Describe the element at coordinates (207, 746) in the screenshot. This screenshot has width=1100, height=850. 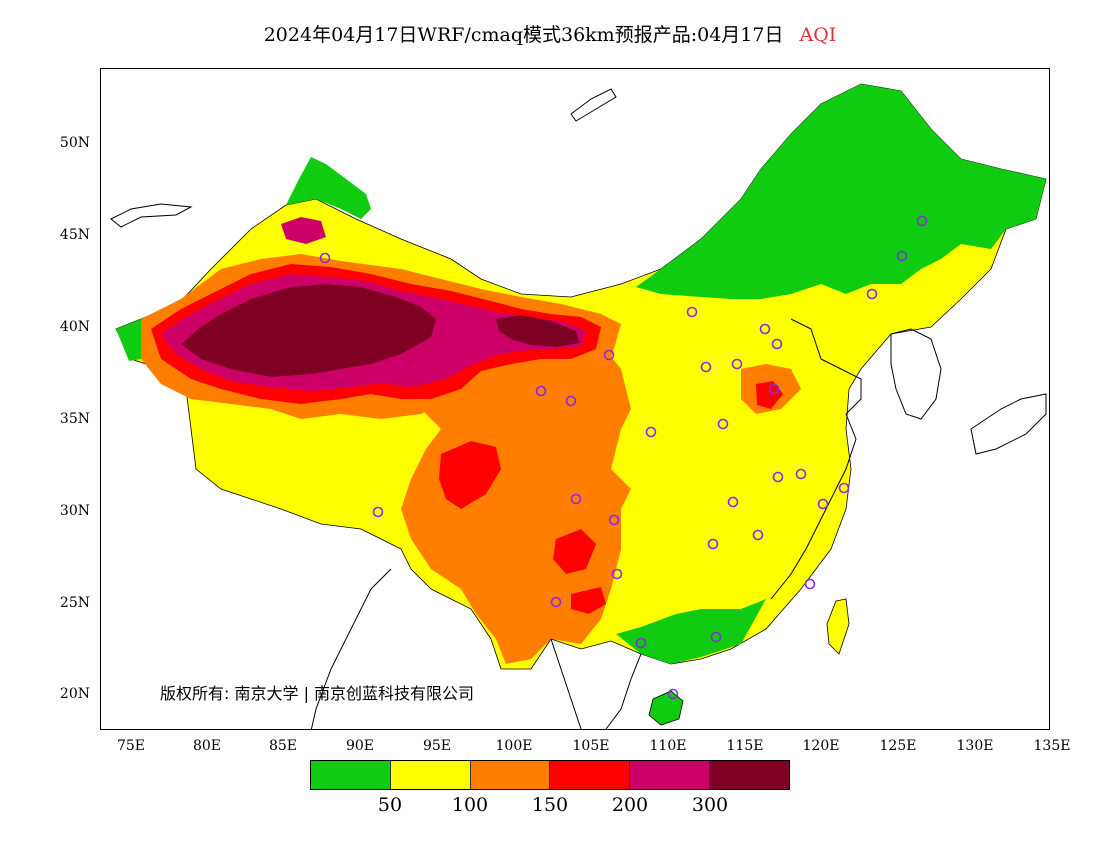
I see `lon-label: 80E` at that location.